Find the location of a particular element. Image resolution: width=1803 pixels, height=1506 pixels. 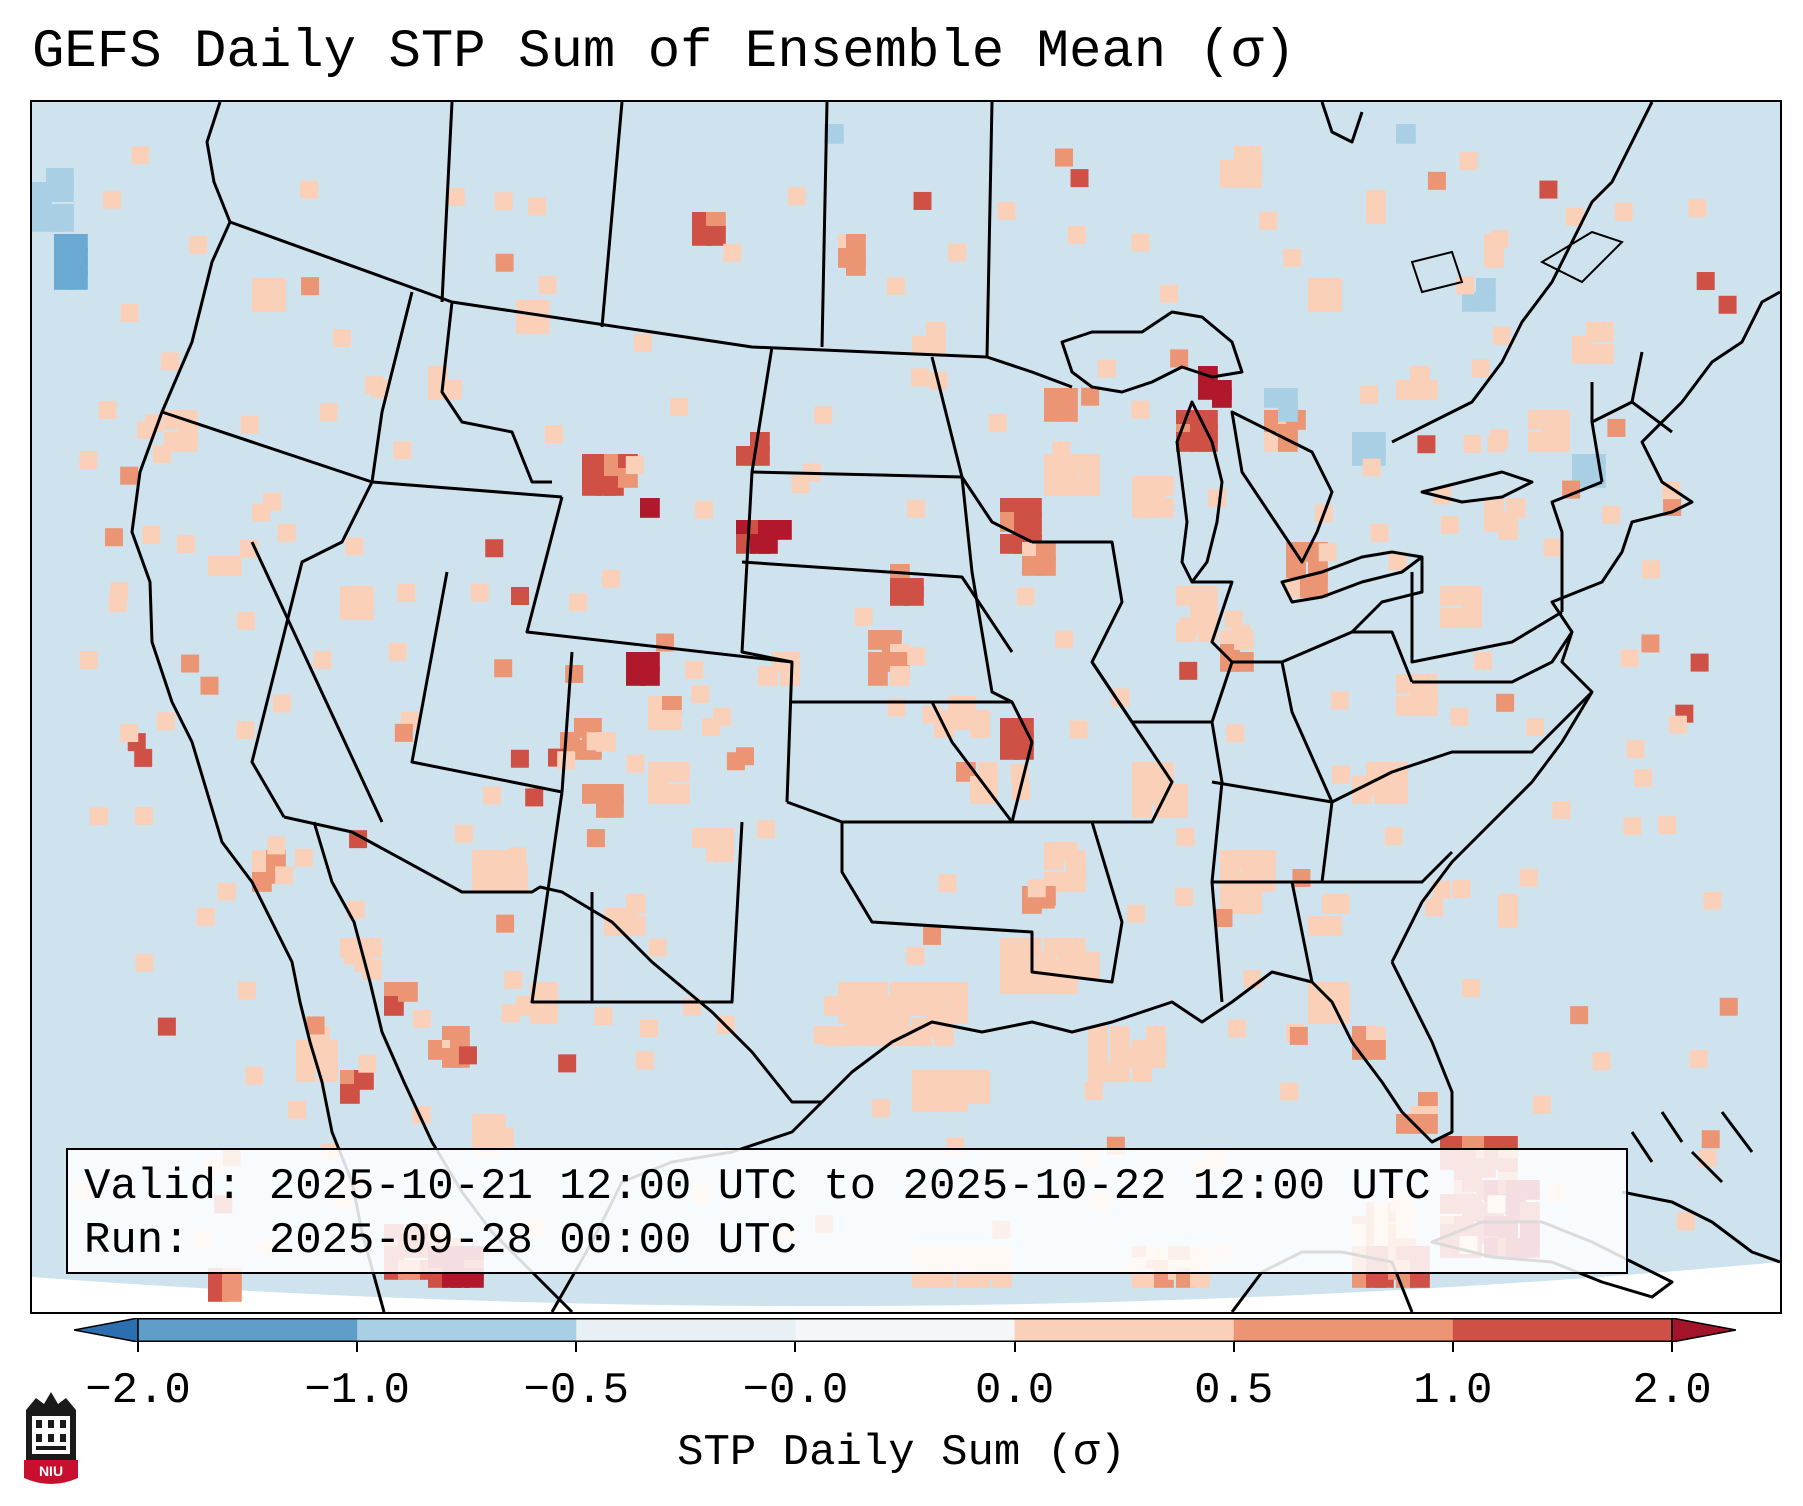

colorbar-tick-label: 1.0 is located at coordinates (1453, 1391).